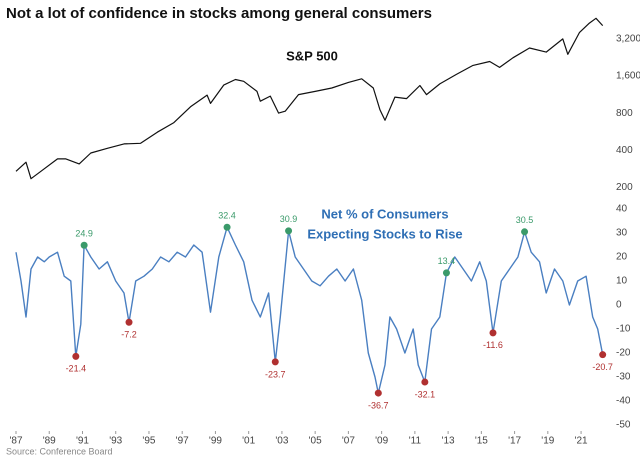 Image resolution: width=640 pixels, height=462 pixels. What do you see at coordinates (115, 441) in the screenshot?
I see `x-tick-label: '93` at bounding box center [115, 441].